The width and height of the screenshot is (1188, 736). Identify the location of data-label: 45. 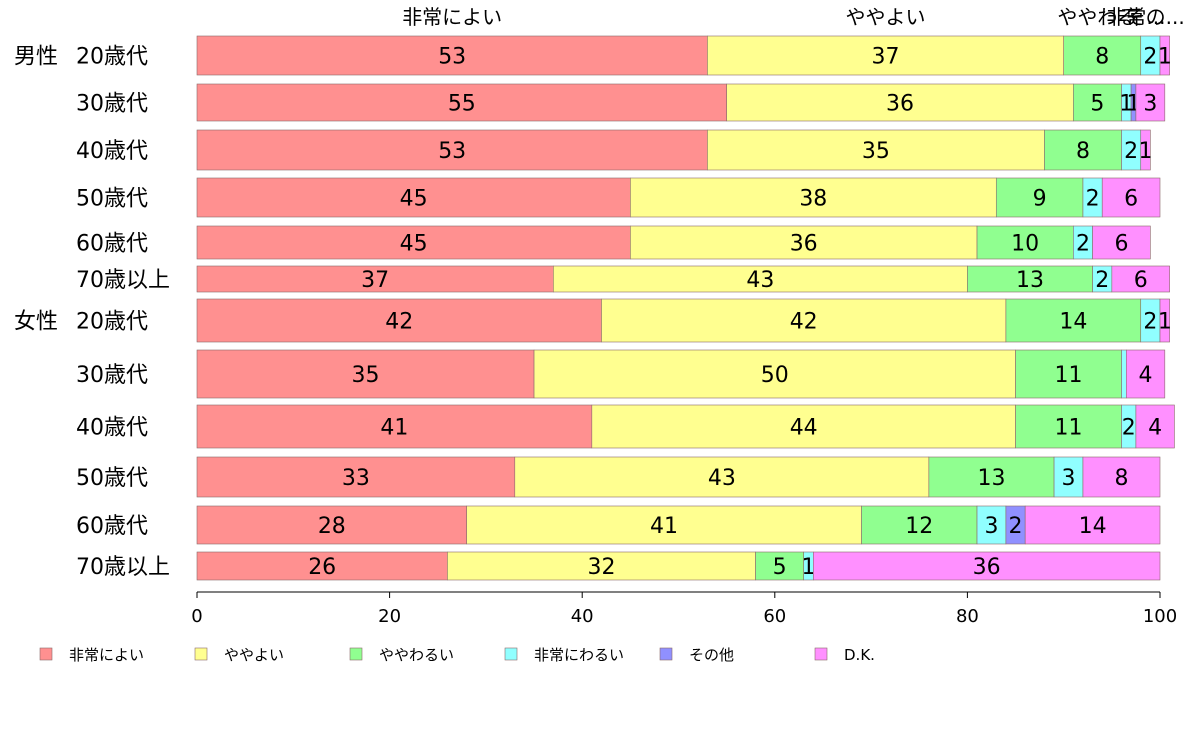
(414, 199).